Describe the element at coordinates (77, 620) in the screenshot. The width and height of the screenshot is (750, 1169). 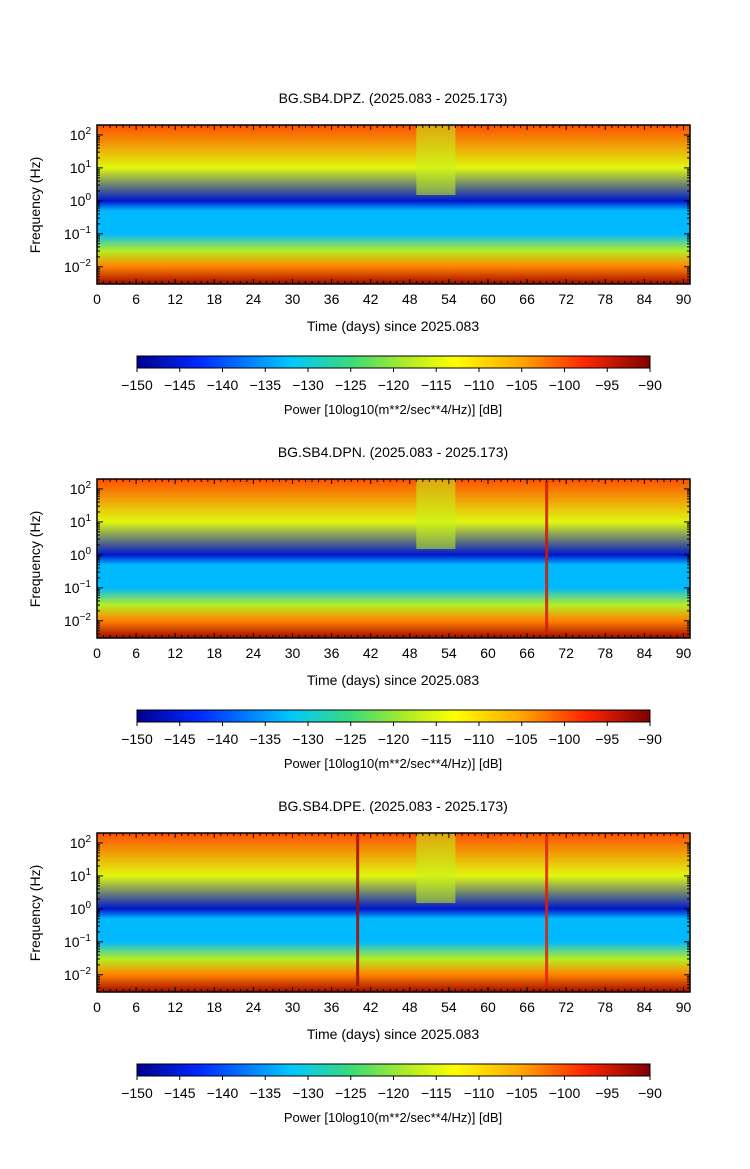
I see `y-tick-label: 10⁻²` at that location.